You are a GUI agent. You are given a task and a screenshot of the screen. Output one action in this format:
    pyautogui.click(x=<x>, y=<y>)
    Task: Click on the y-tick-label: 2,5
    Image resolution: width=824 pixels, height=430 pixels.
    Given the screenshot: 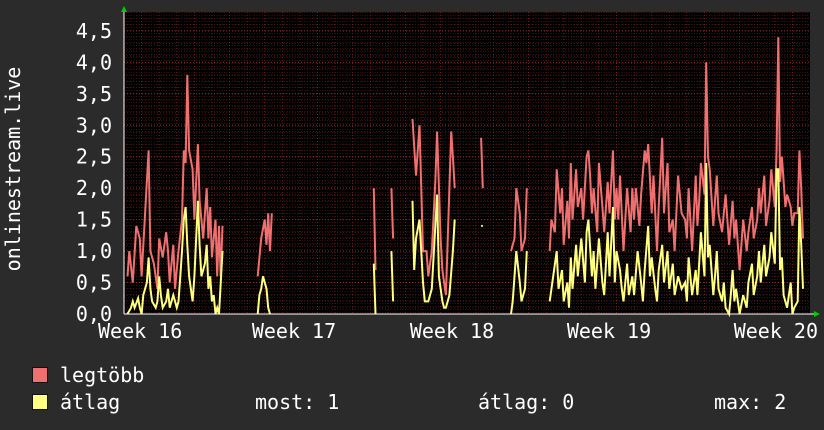 What is the action you would take?
    pyautogui.click(x=94, y=157)
    